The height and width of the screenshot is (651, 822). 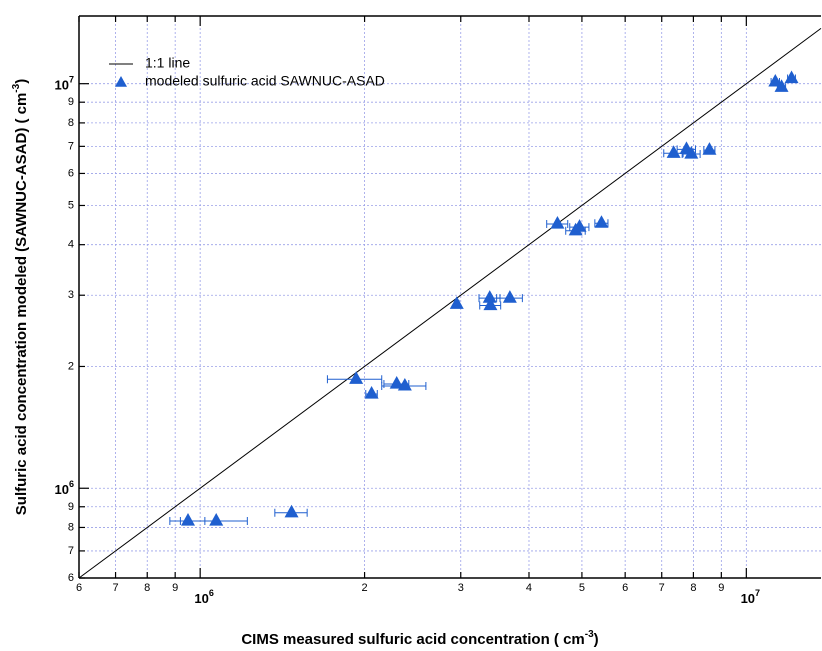 I want to click on legend-marker, so click(x=121, y=81).